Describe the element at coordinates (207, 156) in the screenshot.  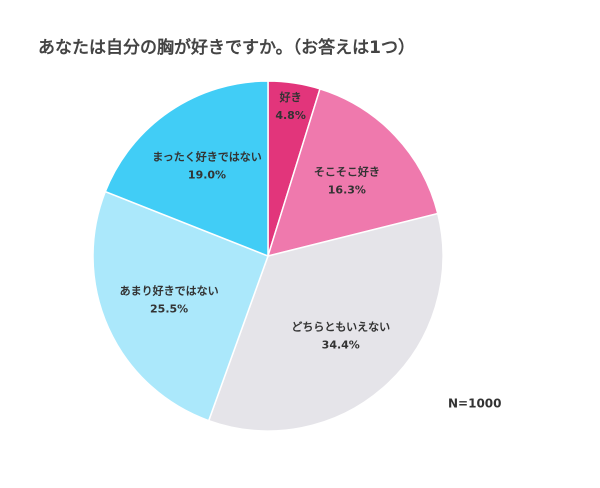
I see `slice-label: まったく好きではない` at that location.